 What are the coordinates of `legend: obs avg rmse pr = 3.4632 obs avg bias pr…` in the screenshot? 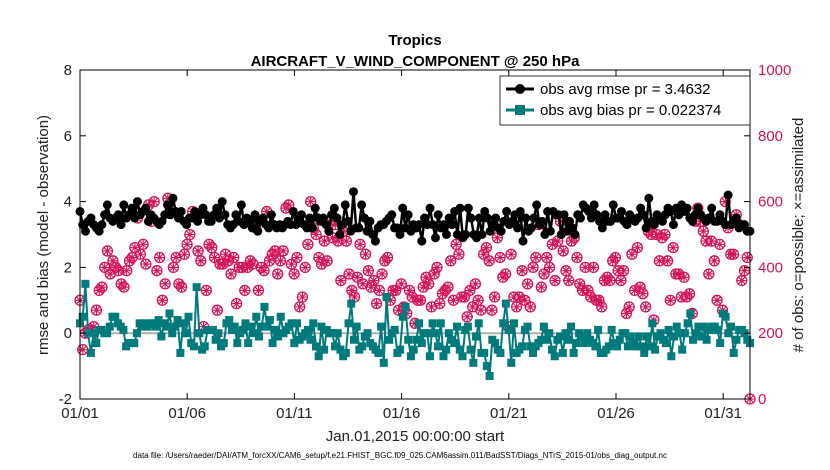 It's located at (625, 100).